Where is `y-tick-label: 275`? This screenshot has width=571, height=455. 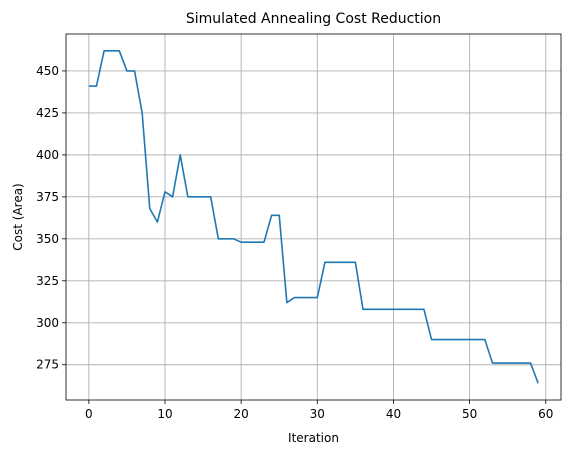 y-tick-label: 275 is located at coordinates (47, 365).